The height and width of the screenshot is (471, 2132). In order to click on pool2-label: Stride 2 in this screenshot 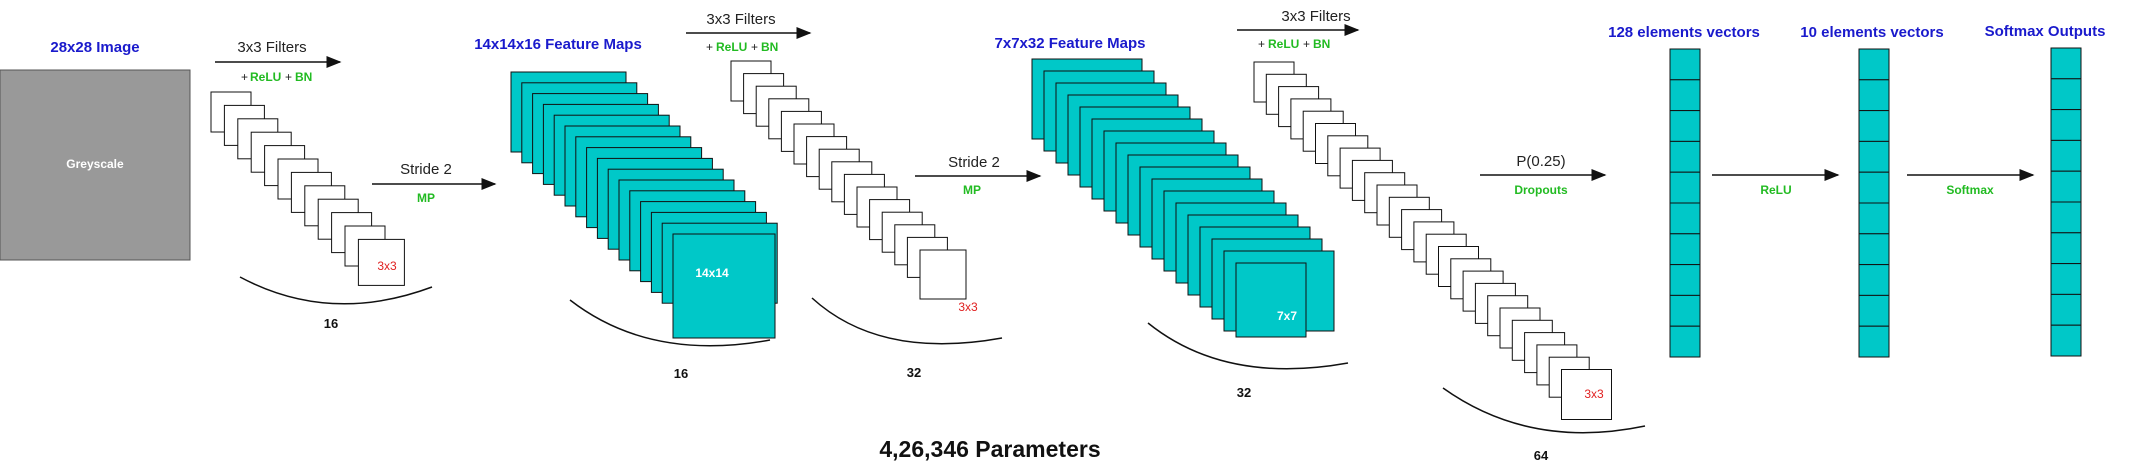, I will do `click(974, 162)`.